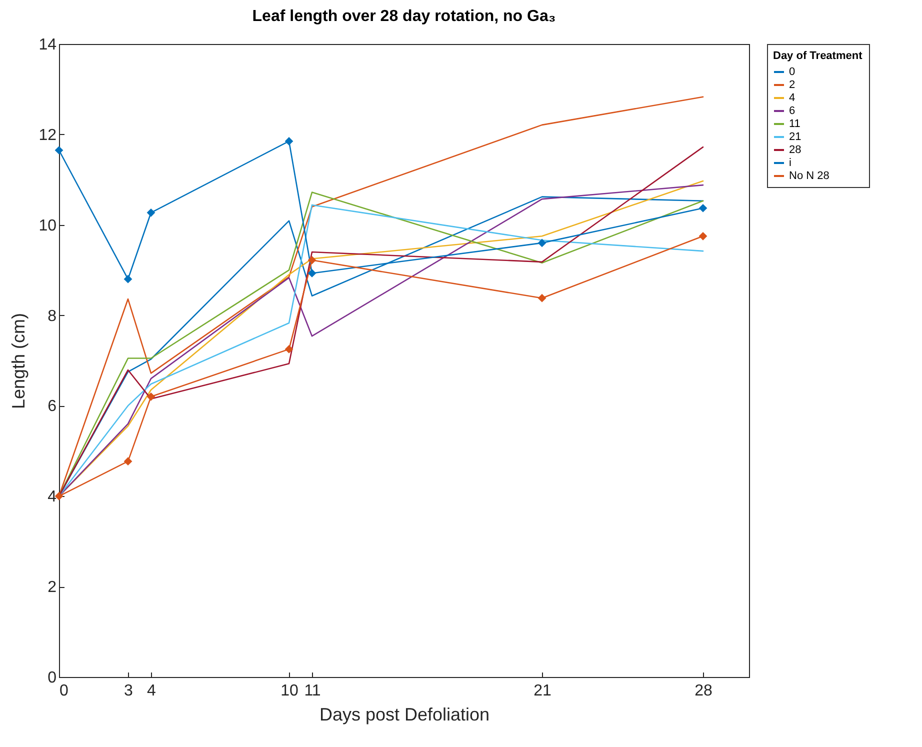 This screenshot has width=922, height=747. Describe the element at coordinates (52, 497) in the screenshot. I see `y-tick-label: 4` at that location.